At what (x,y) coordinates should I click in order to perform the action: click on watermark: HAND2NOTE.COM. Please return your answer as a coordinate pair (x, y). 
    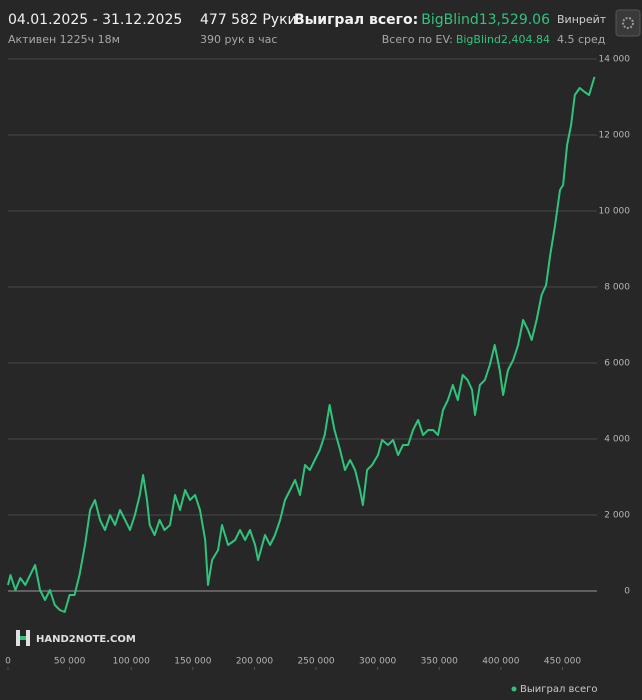
    Looking at the image, I should click on (86, 639).